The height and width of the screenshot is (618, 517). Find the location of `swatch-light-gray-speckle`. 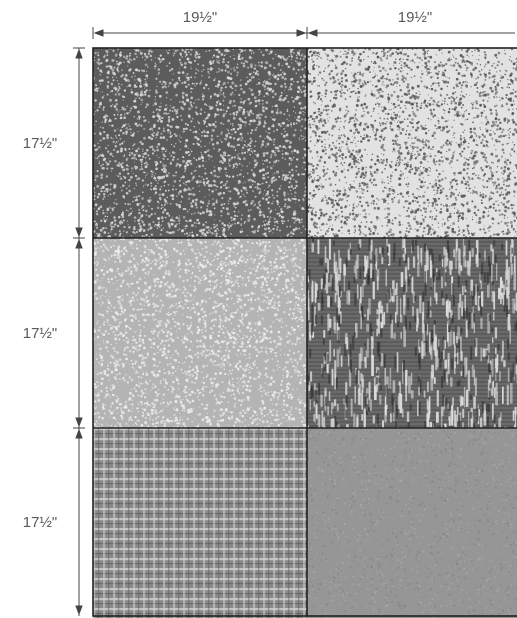

swatch-light-gray-speckle is located at coordinates (200, 333).